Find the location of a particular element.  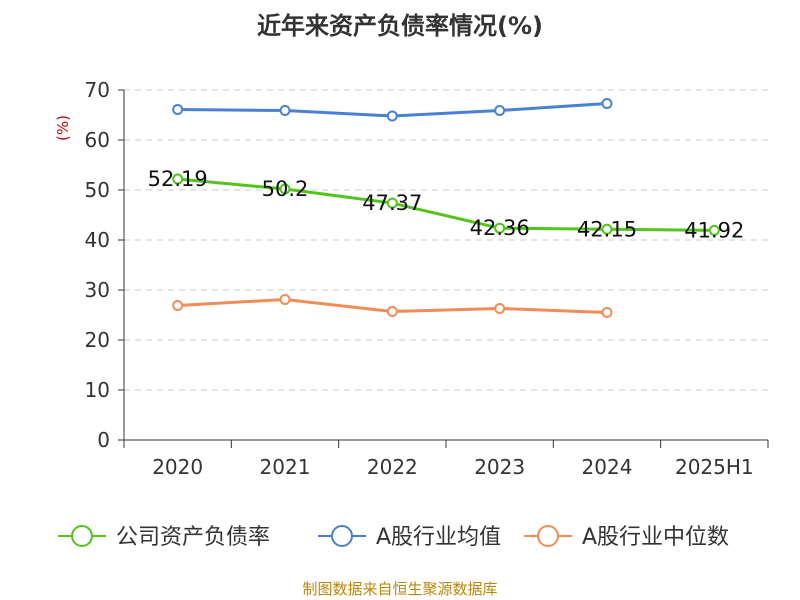

y-axis-ticks: 0 10 20 30 40 50 60 70 is located at coordinates (104, 265).